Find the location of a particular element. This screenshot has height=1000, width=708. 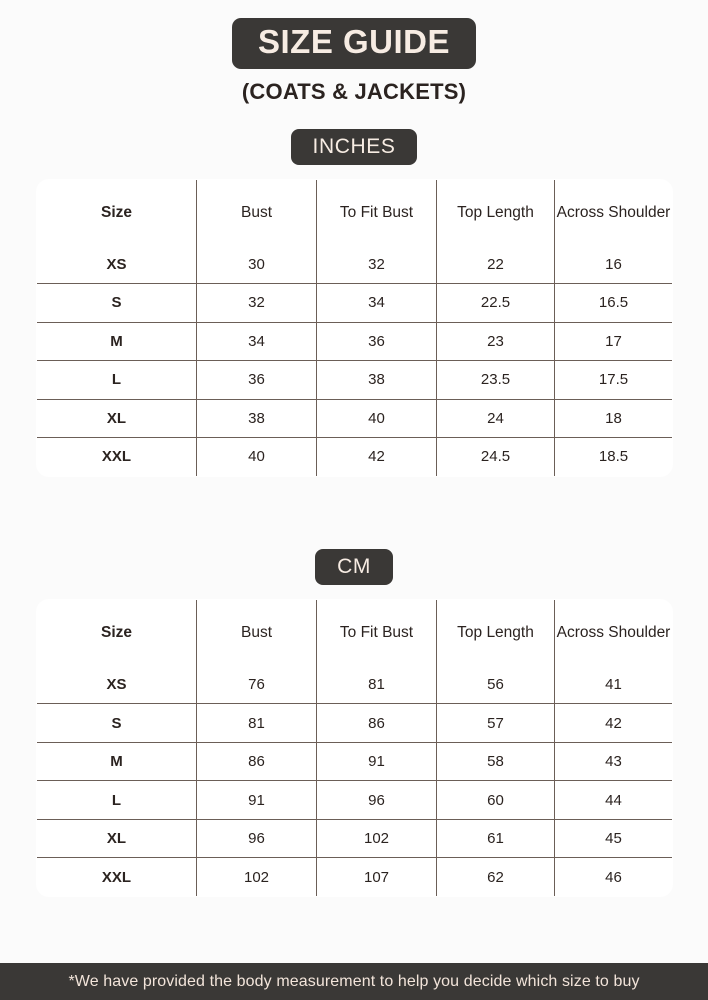

page-subtitle: (COATS & JACKETS) is located at coordinates (354, 91).